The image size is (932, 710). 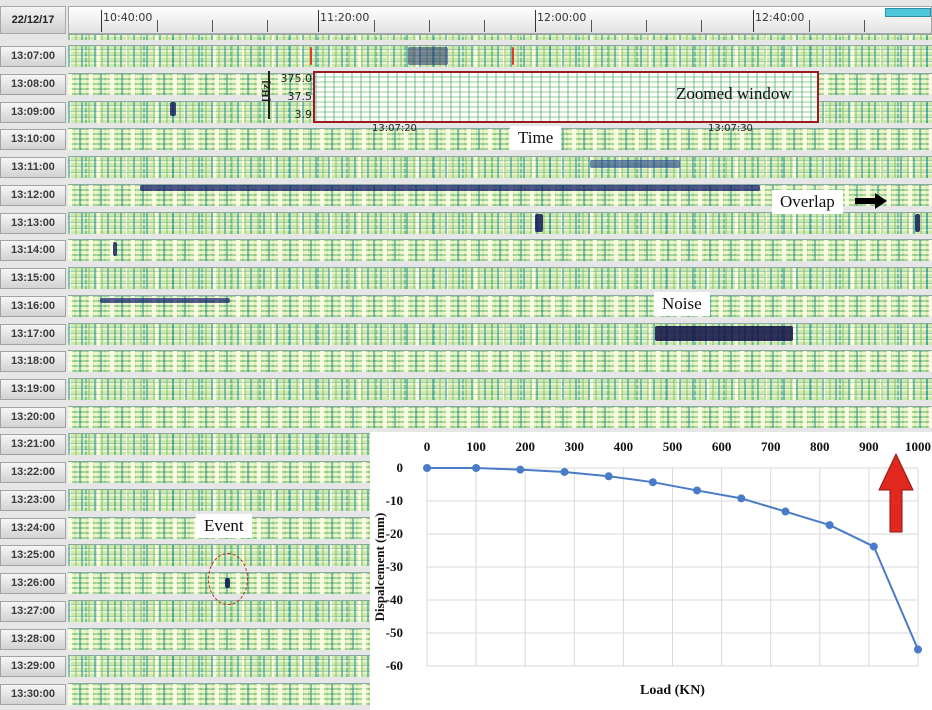 I want to click on row-label: 13:30:00, so click(x=33, y=694).